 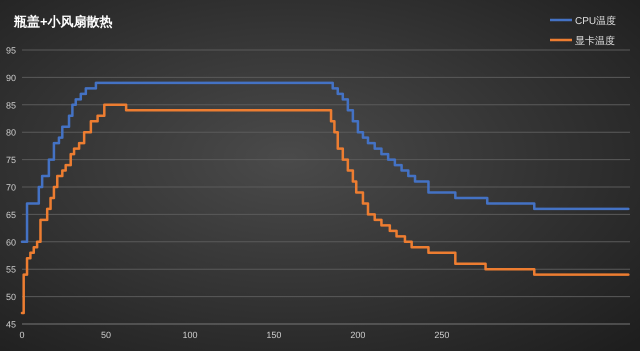 I want to click on y-tick-label: 65, so click(x=11, y=215).